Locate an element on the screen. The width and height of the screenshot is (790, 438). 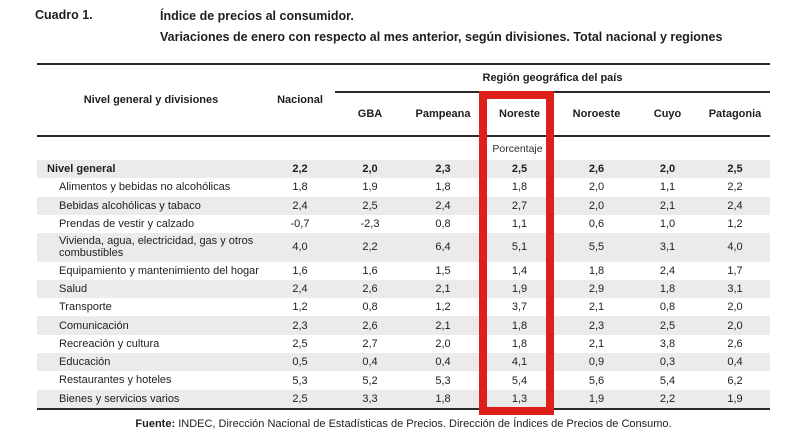
value-cell: 3,7 is located at coordinates (519, 307).